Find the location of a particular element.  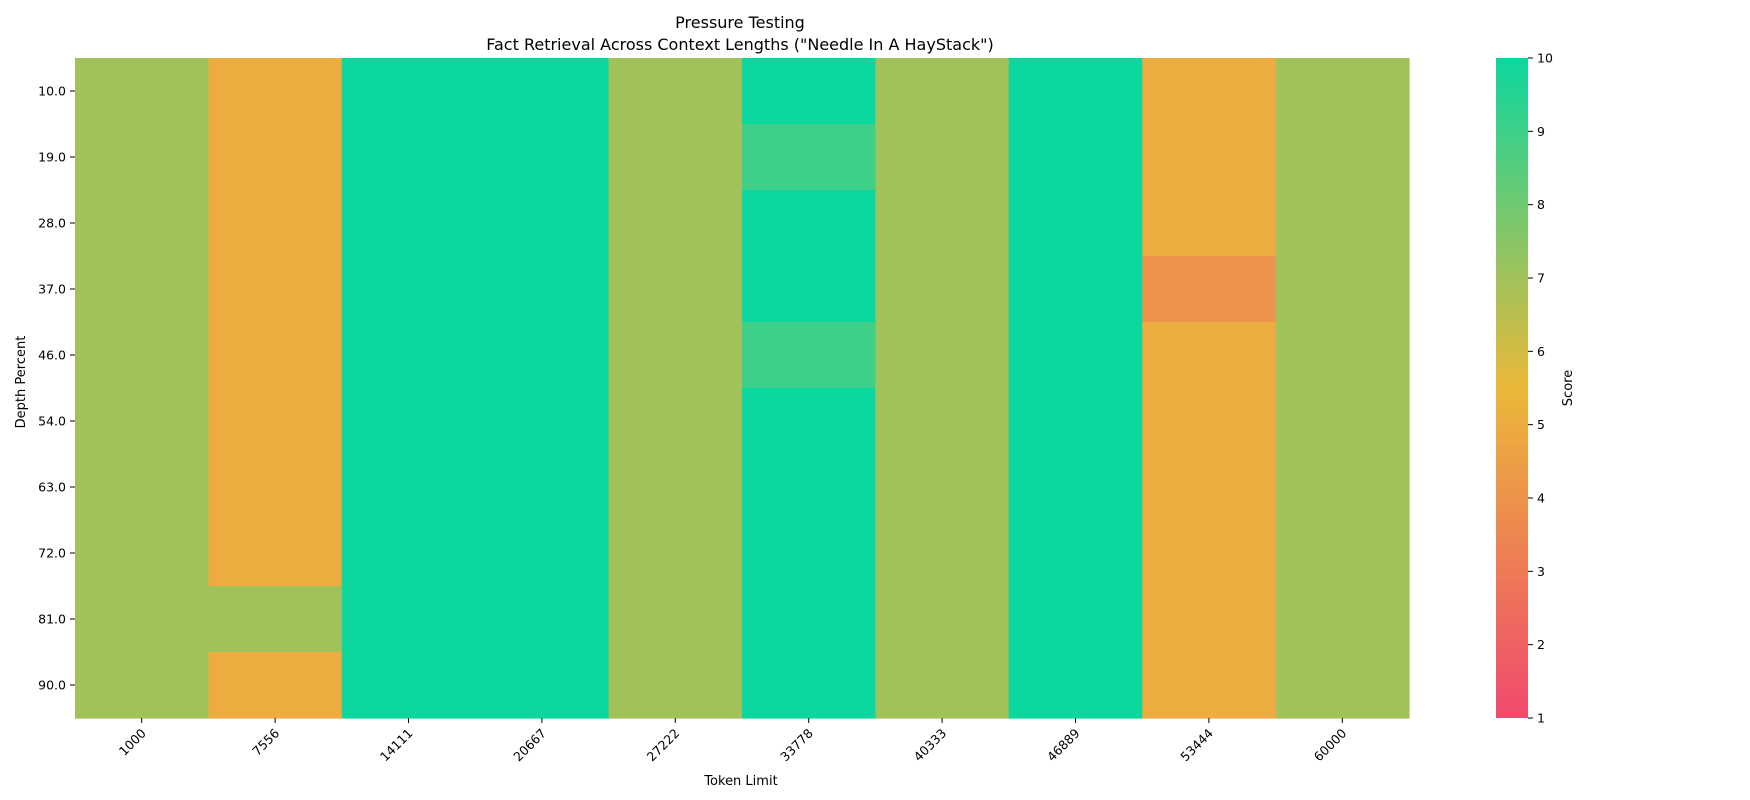

colorbar-tick-label: 9 is located at coordinates (1541, 131).